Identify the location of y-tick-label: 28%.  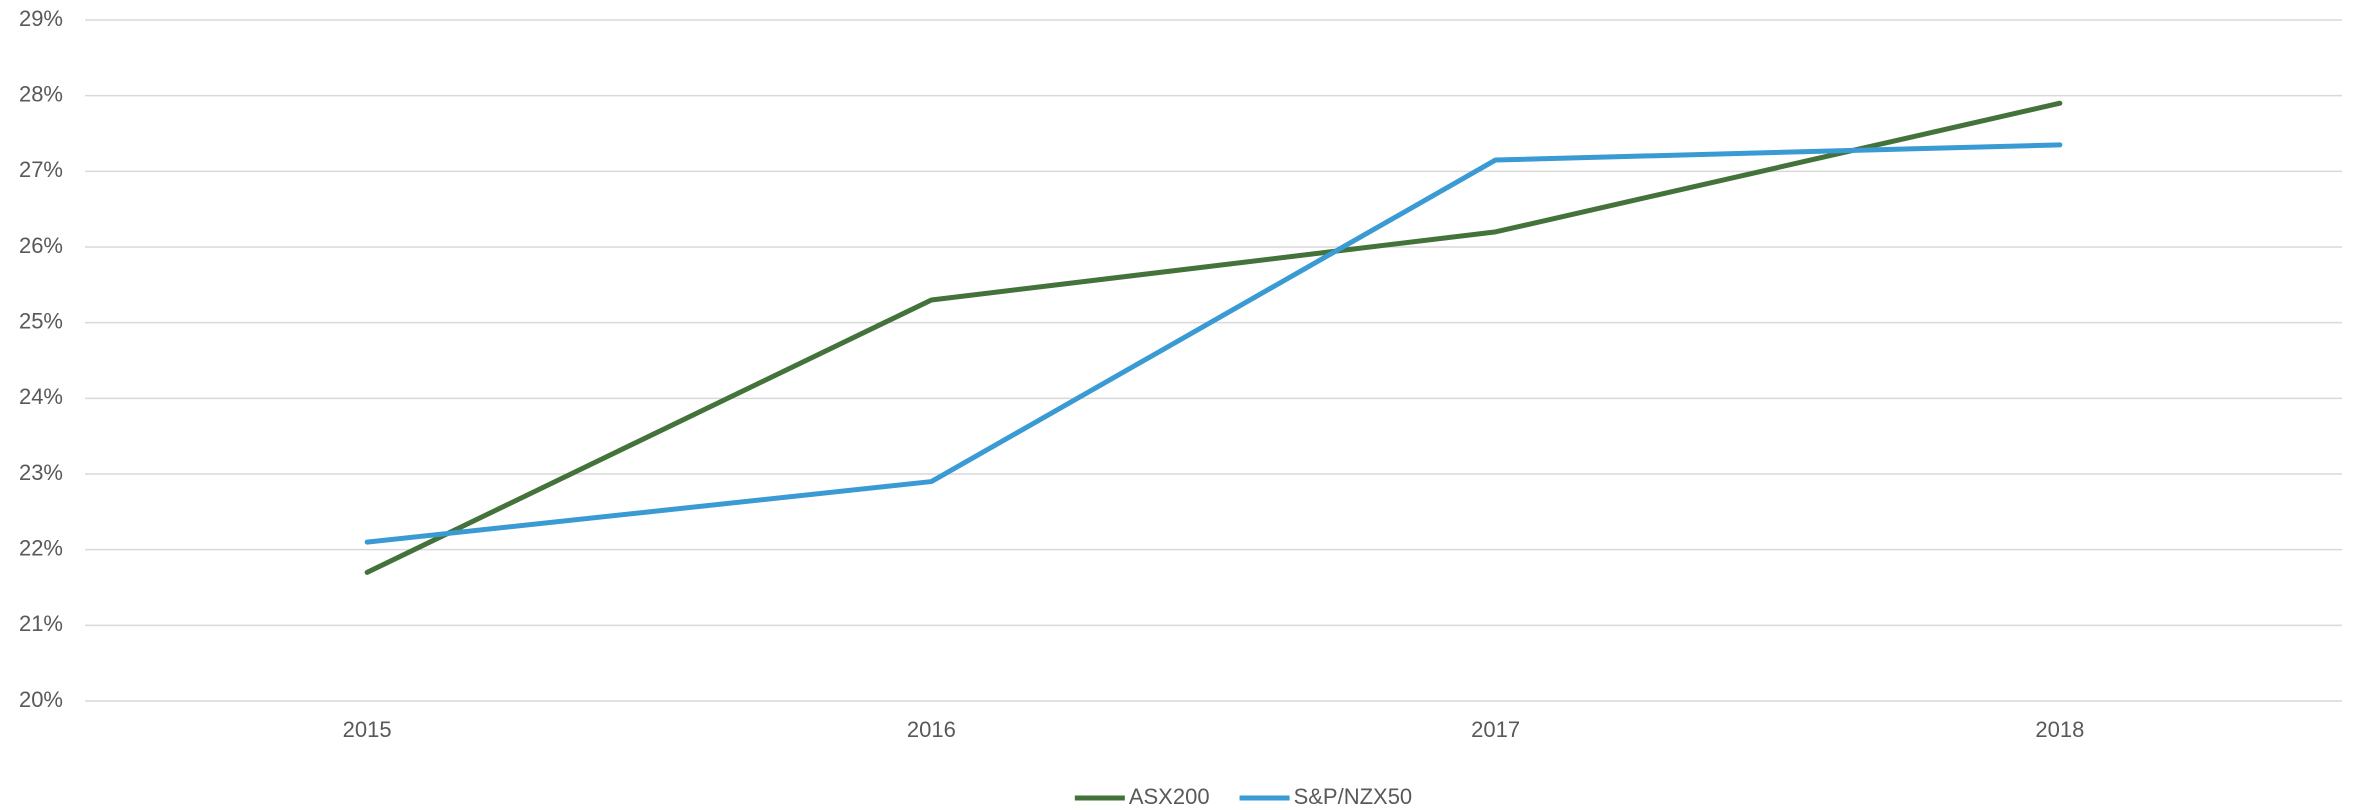
(41, 93).